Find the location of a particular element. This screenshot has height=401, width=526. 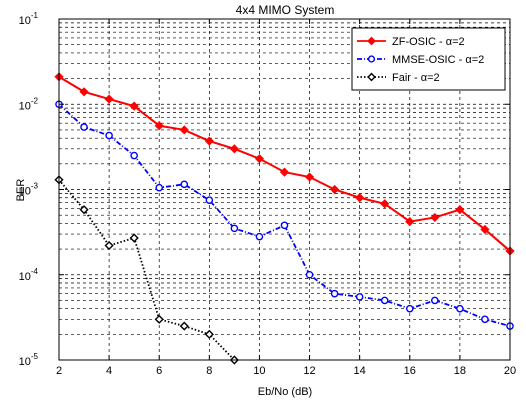

legend: ZF-OSIC - α=2 MMSE-OSIC - α=2 Fair - α=2 is located at coordinates (428, 59).